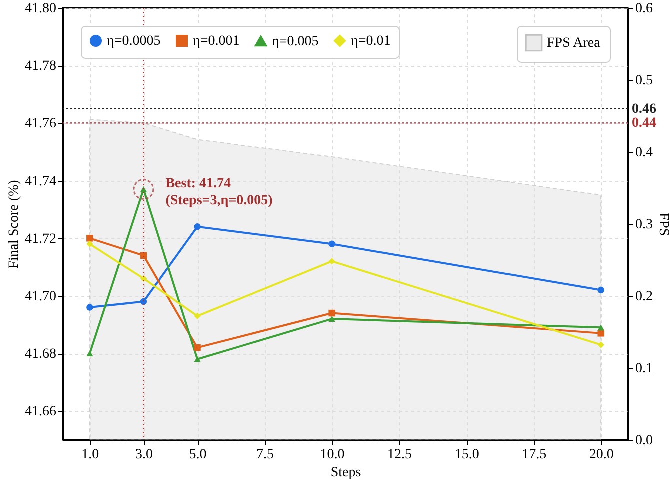 This screenshot has width=669, height=487. I want to click on annotation: Best: 41.74 (Steps=3,η=0.005), so click(220, 192).